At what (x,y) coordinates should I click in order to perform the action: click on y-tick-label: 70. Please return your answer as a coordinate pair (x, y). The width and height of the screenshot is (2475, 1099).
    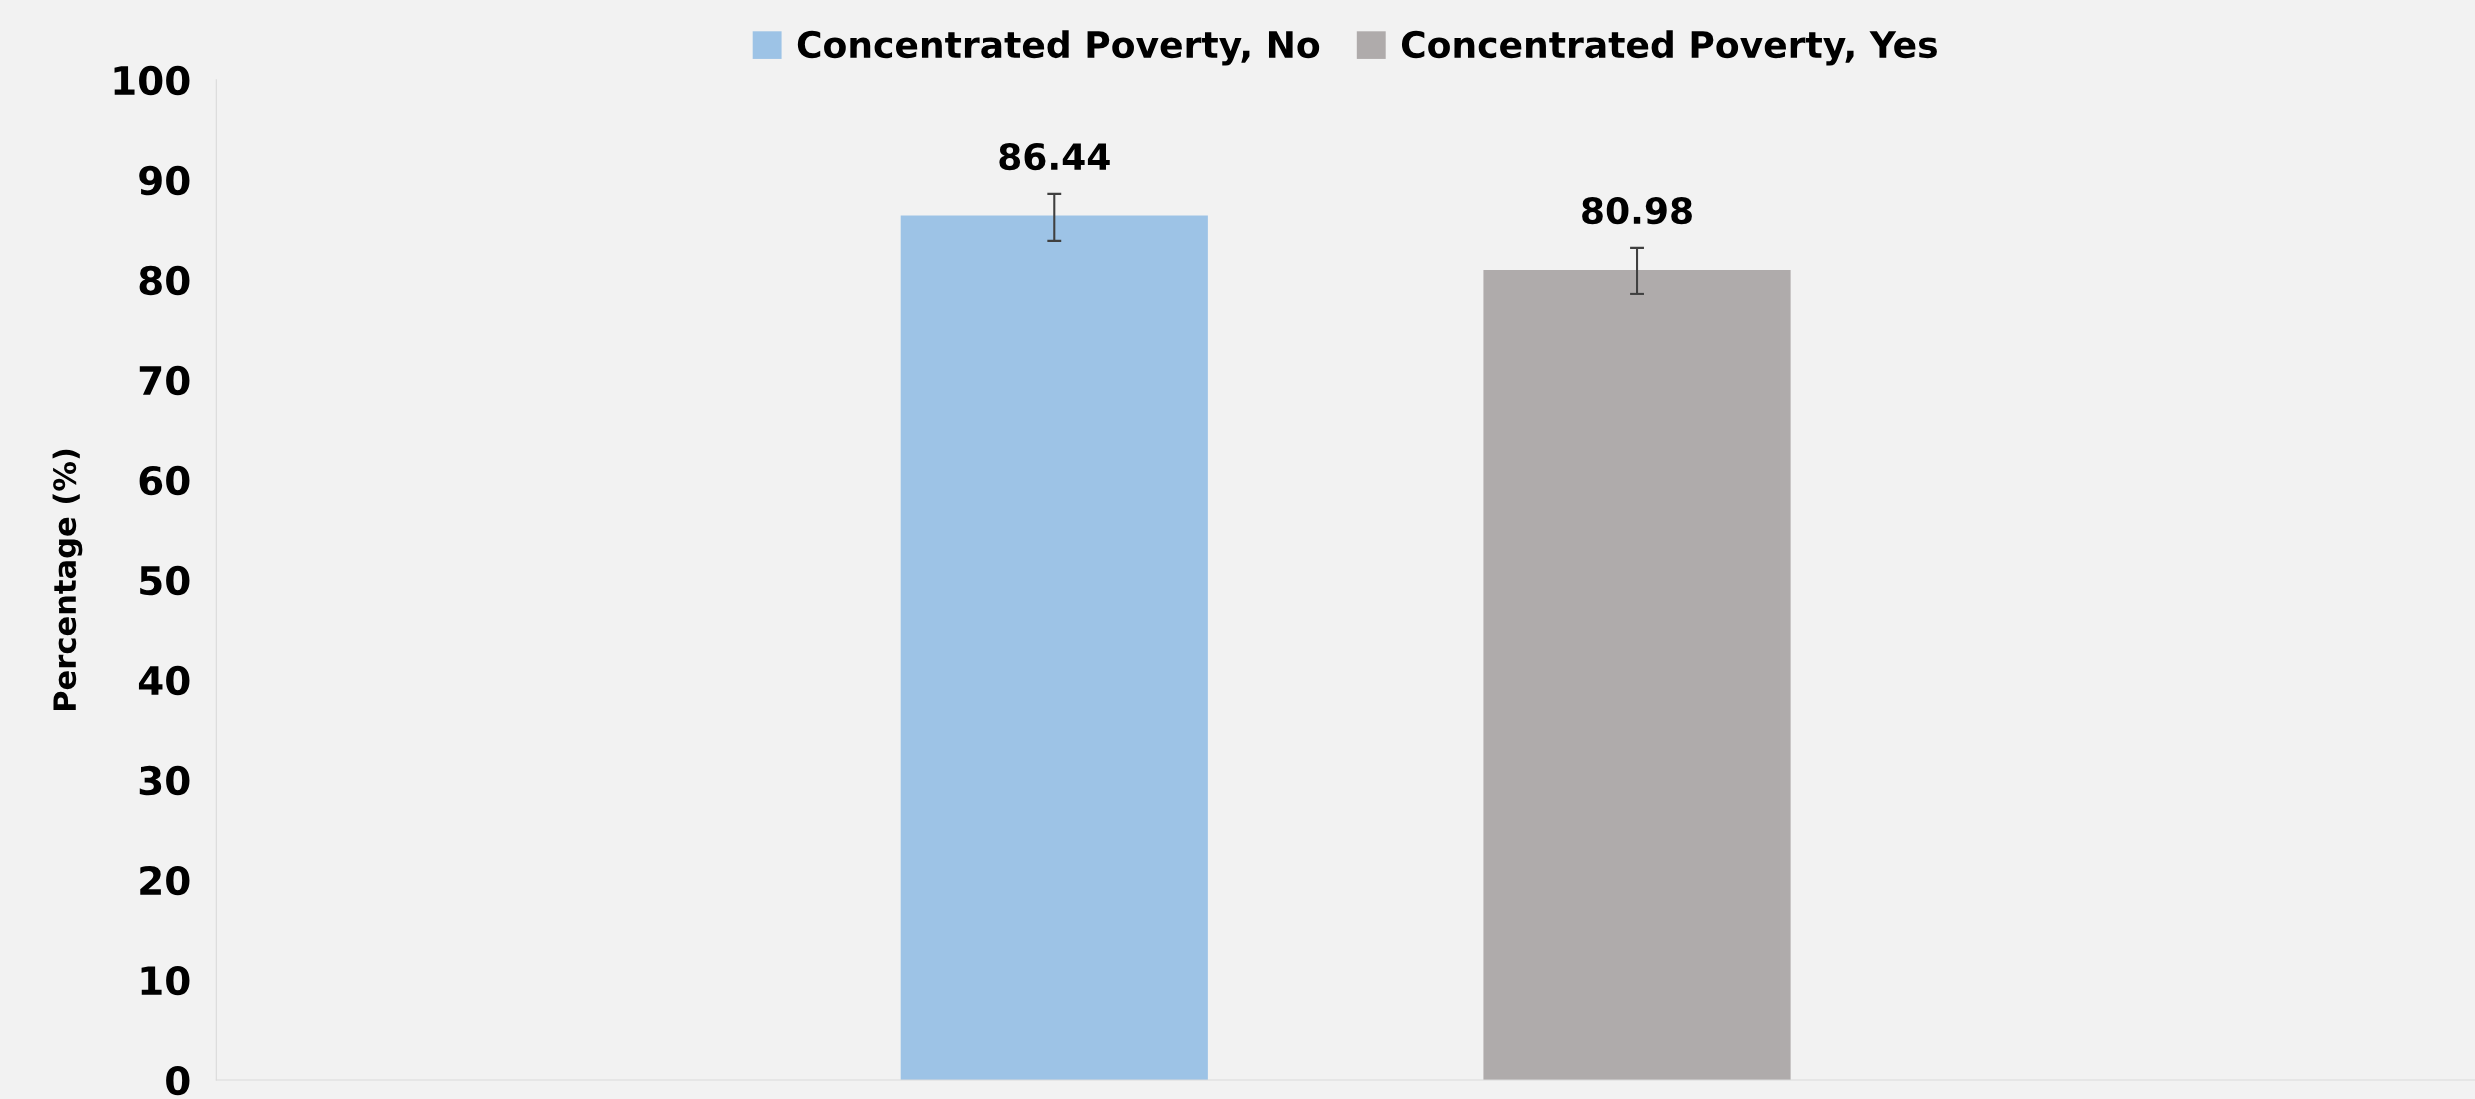
    Looking at the image, I should click on (164, 380).